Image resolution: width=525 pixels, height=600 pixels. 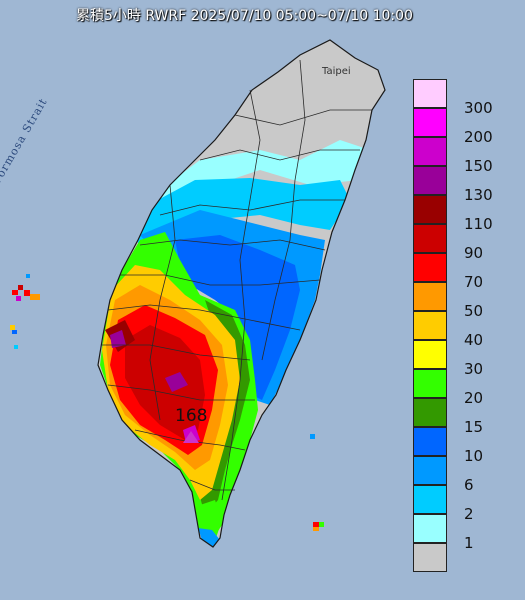 I want to click on offshore-rain-west, so click(x=25, y=311).